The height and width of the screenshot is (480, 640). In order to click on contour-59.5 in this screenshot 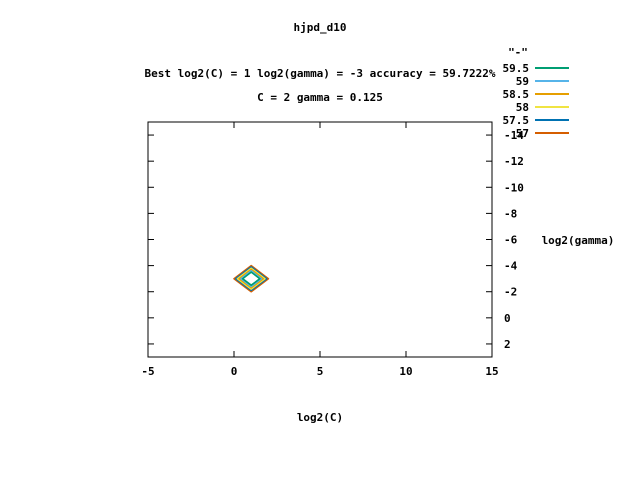, I will do `click(251, 279)`.